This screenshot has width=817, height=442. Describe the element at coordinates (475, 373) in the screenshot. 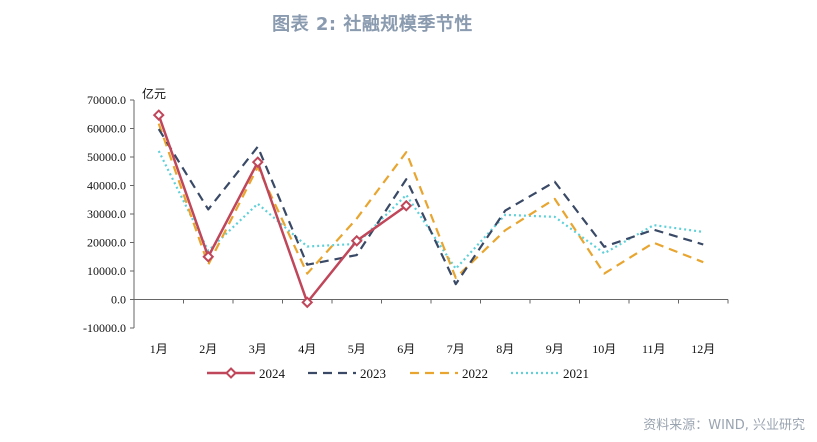

I see `legend-label-2022: 2022` at that location.